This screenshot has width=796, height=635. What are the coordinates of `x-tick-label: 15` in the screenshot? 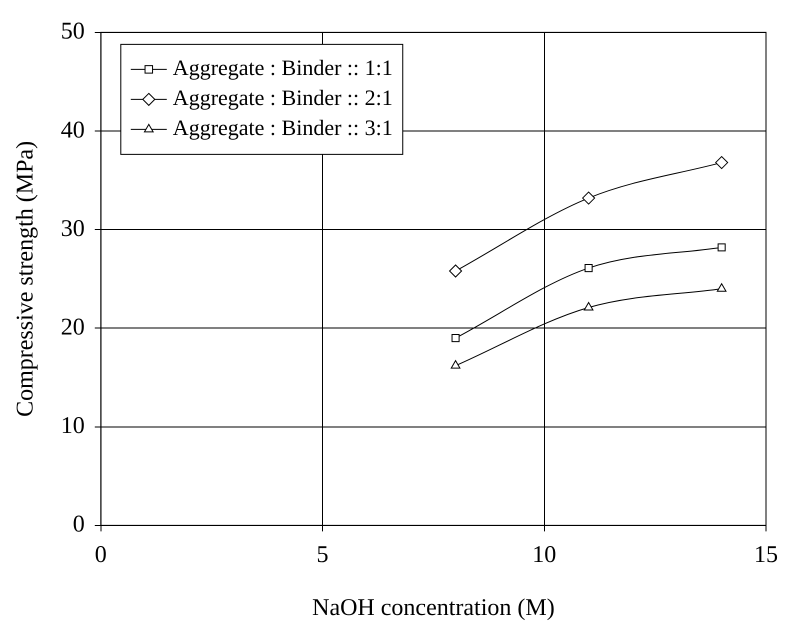 It's located at (766, 555).